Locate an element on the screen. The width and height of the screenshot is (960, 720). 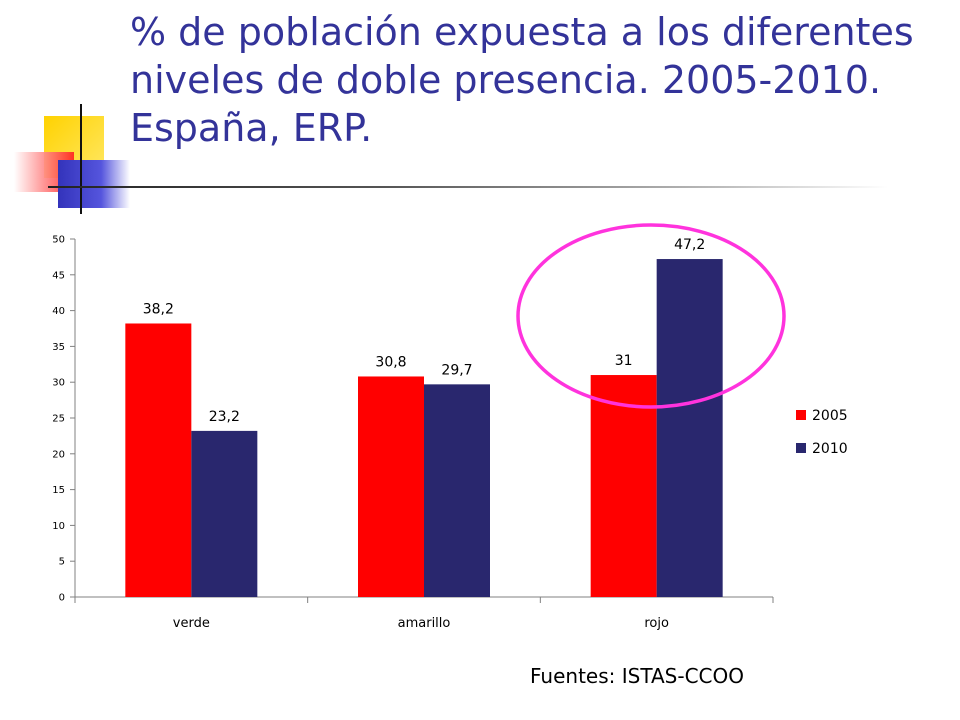
source-note: Fuentes: ISTAS-CCOO is located at coordinates (637, 676).